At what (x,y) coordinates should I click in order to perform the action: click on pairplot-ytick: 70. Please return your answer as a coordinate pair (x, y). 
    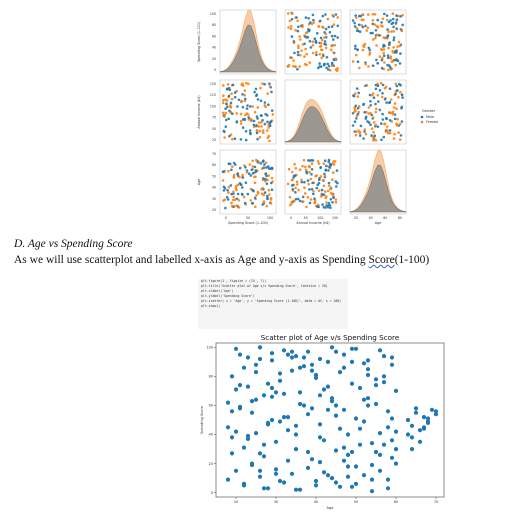
    Looking at the image, I should click on (214, 154).